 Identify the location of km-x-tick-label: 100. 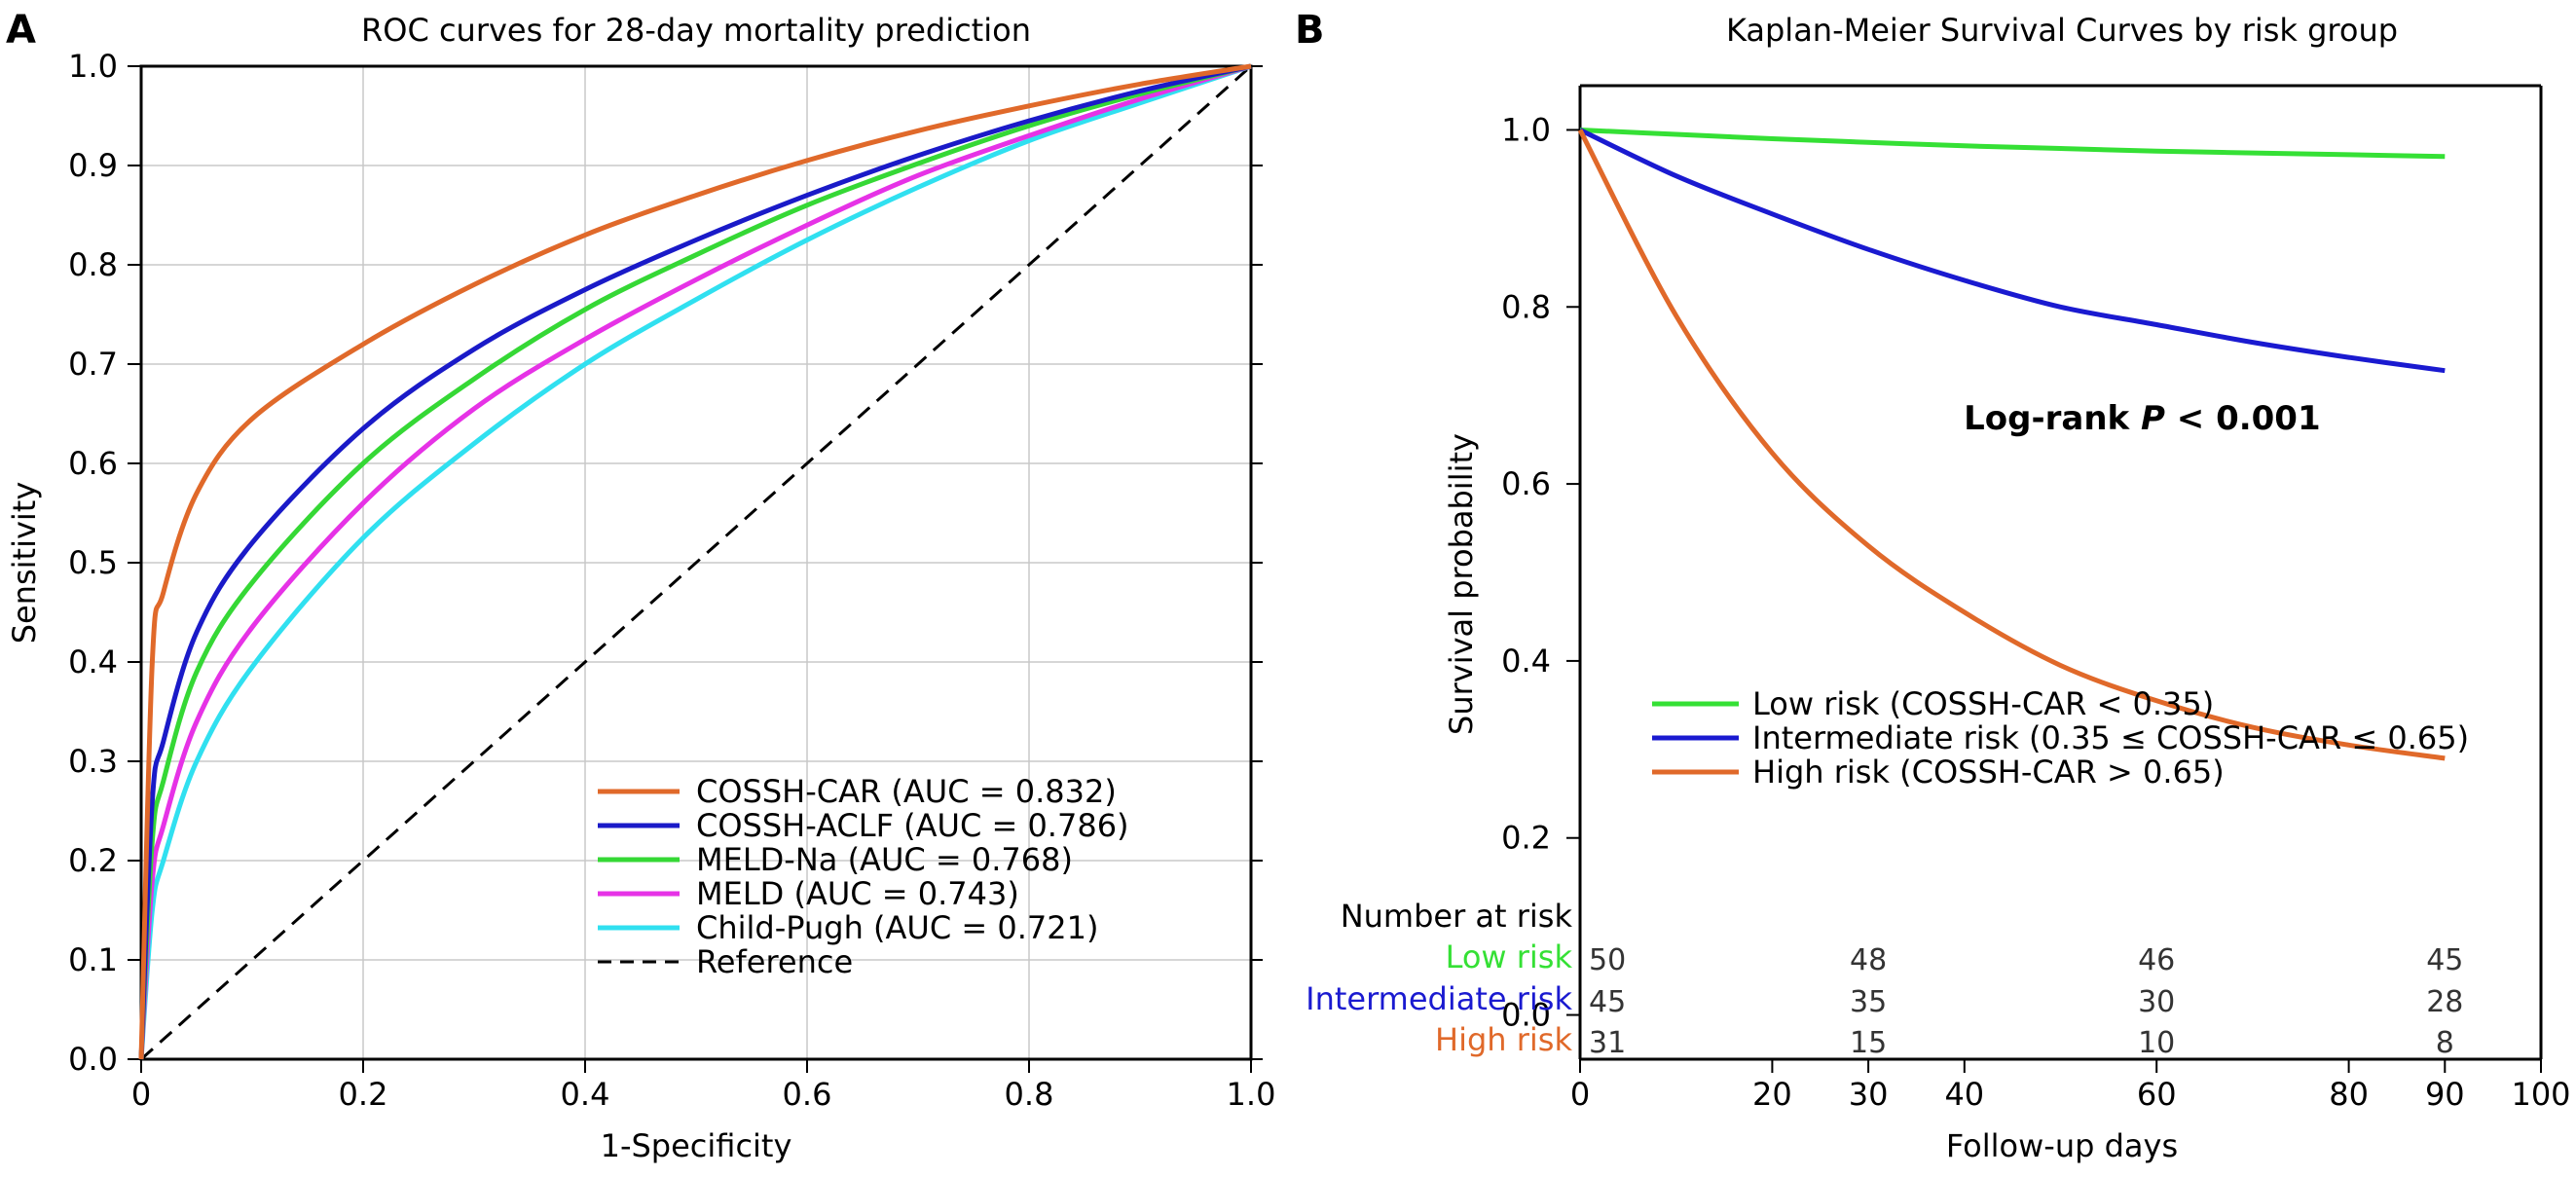
(2540, 1095).